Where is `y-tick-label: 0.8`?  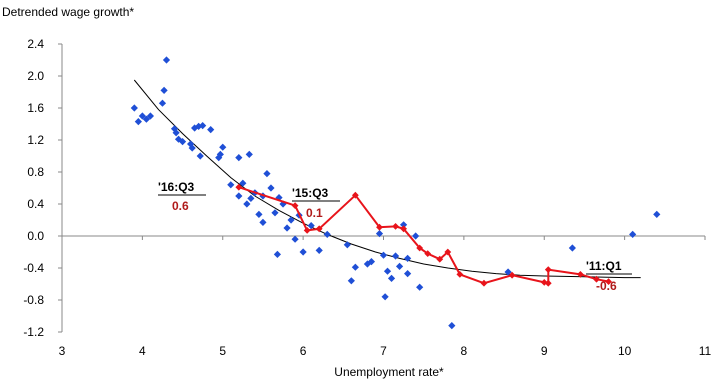 y-tick-label: 0.8 is located at coordinates (35, 172).